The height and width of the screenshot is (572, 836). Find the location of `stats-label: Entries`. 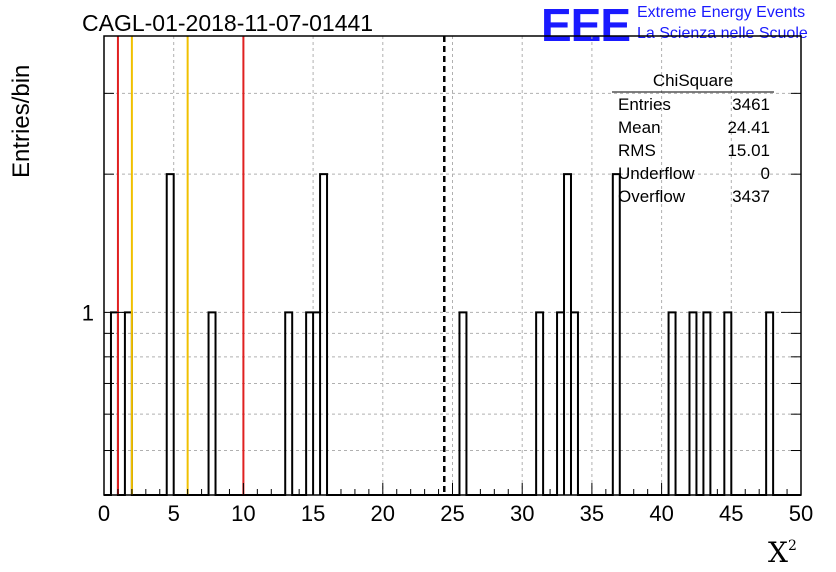

stats-label: Entries is located at coordinates (644, 104).